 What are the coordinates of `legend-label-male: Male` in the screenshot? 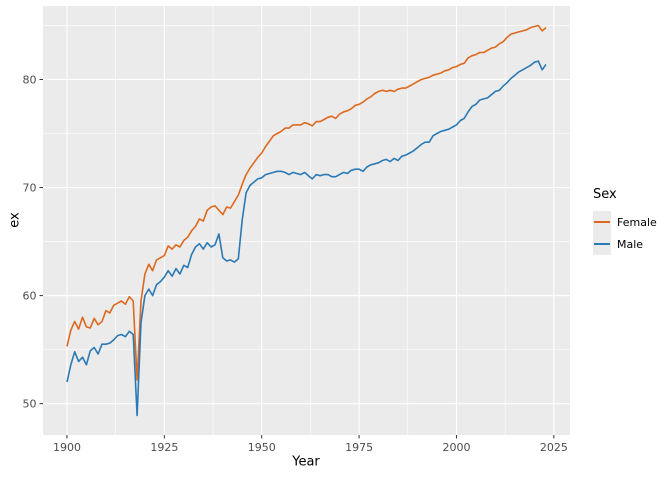 It's located at (630, 244).